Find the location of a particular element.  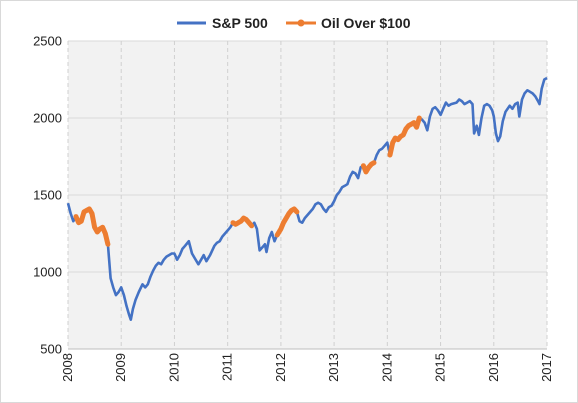

x-tick-label-3: 2011 is located at coordinates (227, 367).